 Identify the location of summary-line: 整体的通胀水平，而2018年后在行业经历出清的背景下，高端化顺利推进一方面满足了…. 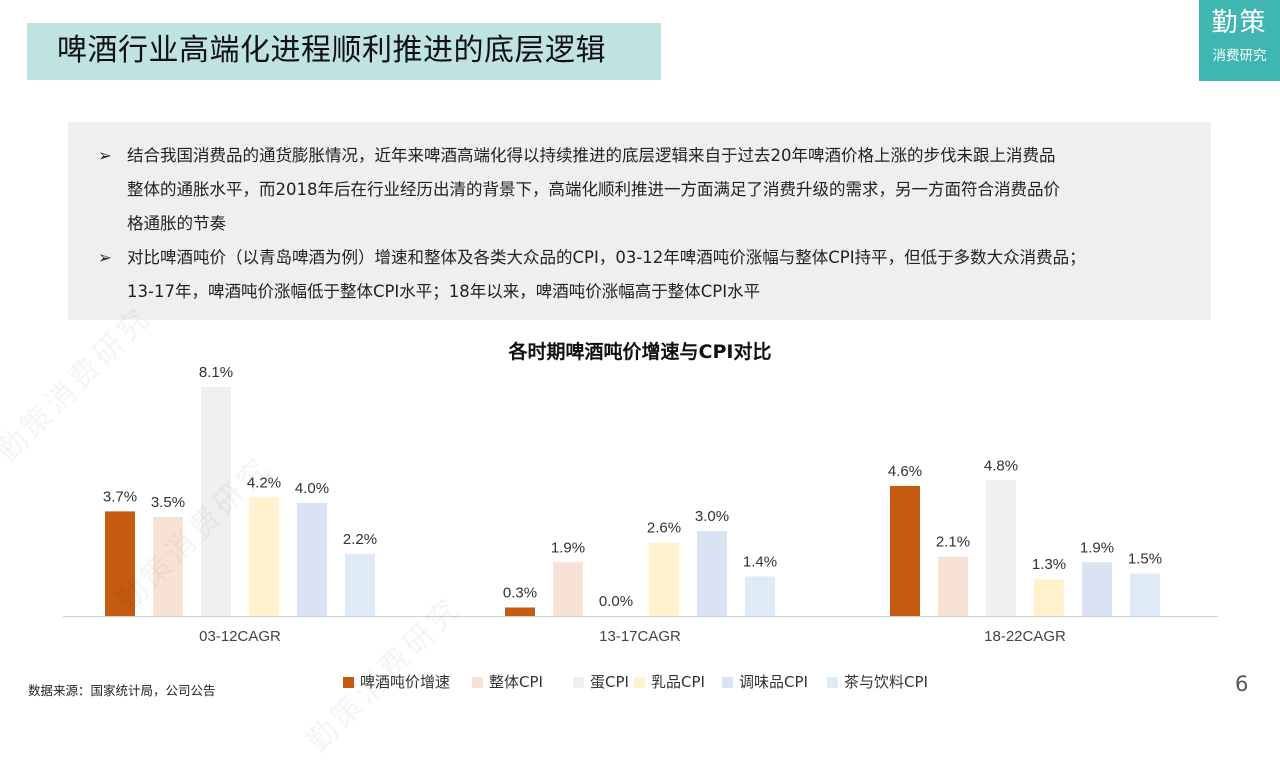
(593, 189).